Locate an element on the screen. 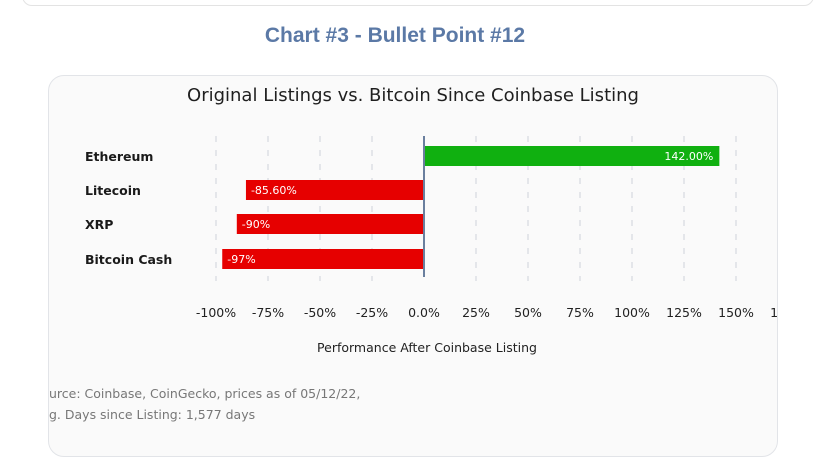  data-label: -97% is located at coordinates (241, 259).